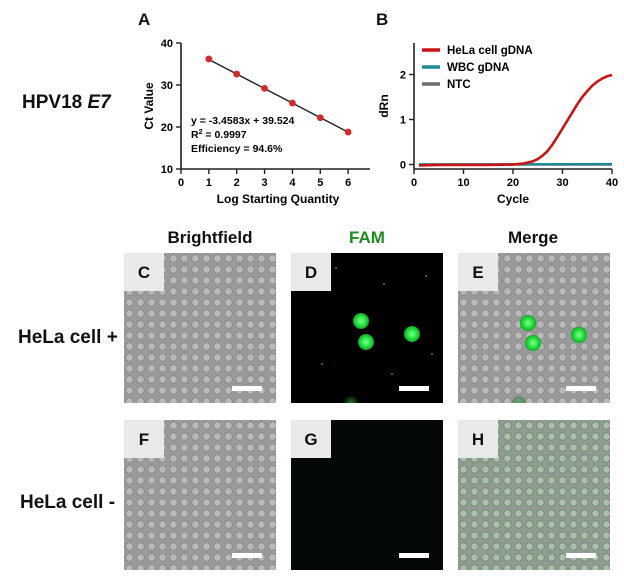  I want to click on y-axis-label: Ct Value, so click(149, 106).